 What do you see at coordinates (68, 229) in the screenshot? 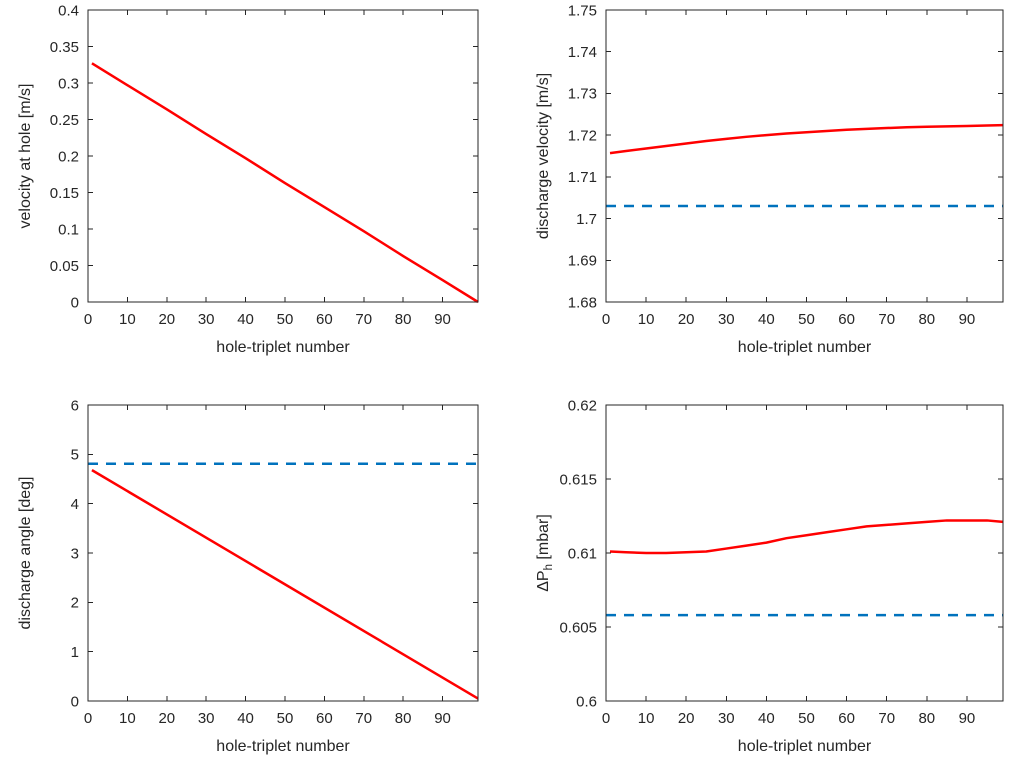
I see `y-tick-label: 0.1` at bounding box center [68, 229].